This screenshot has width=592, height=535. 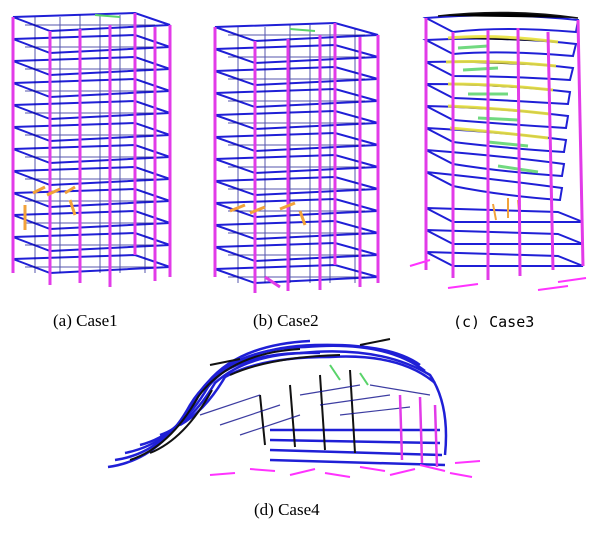 What do you see at coordinates (494, 322) in the screenshot?
I see `caption-case3: (c) Case3` at bounding box center [494, 322].